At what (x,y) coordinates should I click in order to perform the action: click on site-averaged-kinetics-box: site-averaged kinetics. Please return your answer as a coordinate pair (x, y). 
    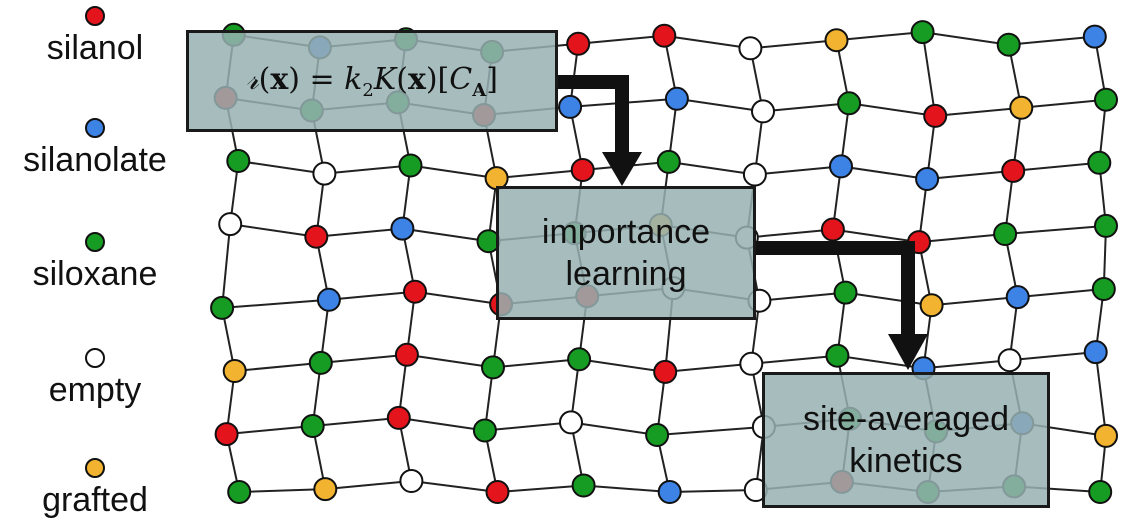
    Looking at the image, I should click on (906, 440).